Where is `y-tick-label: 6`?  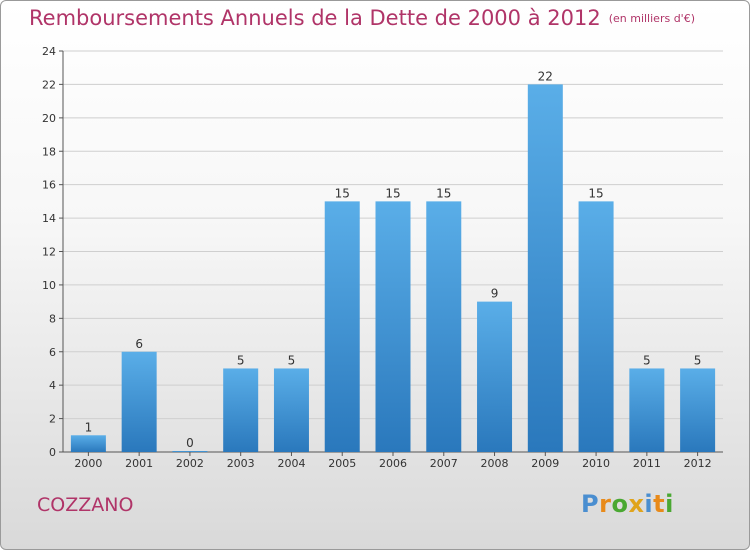
y-tick-label: 6 is located at coordinates (52, 352).